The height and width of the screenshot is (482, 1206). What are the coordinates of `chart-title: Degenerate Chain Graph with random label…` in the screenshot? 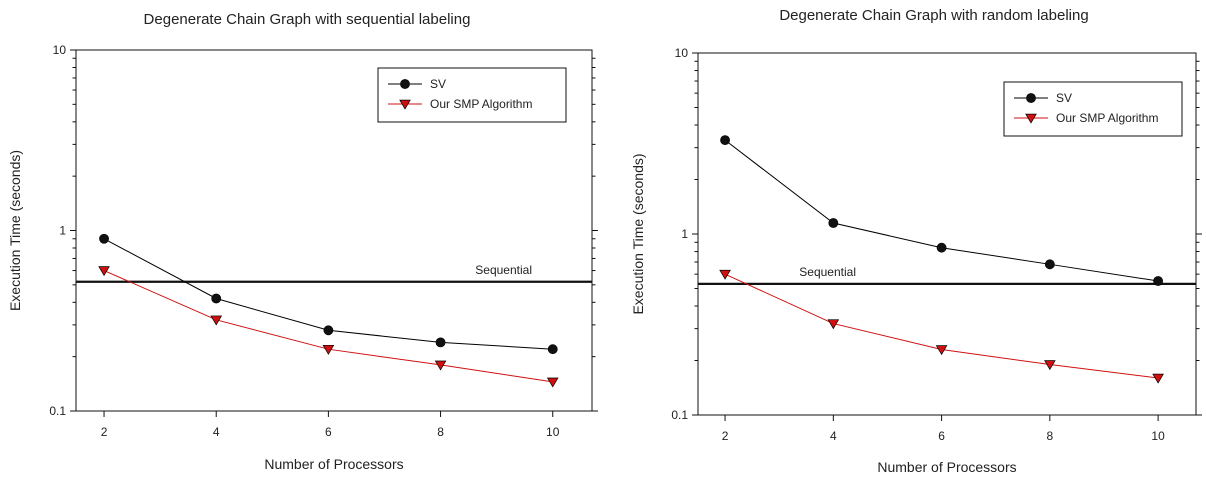 It's located at (933, 15).